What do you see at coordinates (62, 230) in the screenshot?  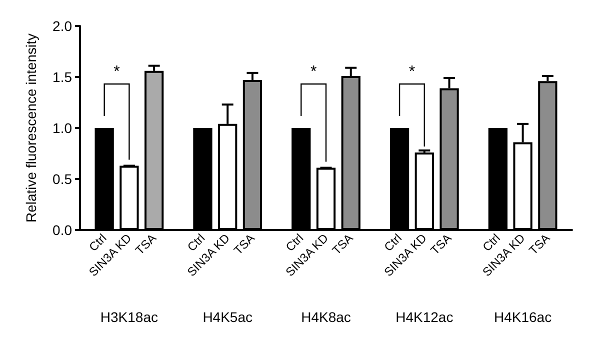 I see `y-tick-label: 0.0` at bounding box center [62, 230].